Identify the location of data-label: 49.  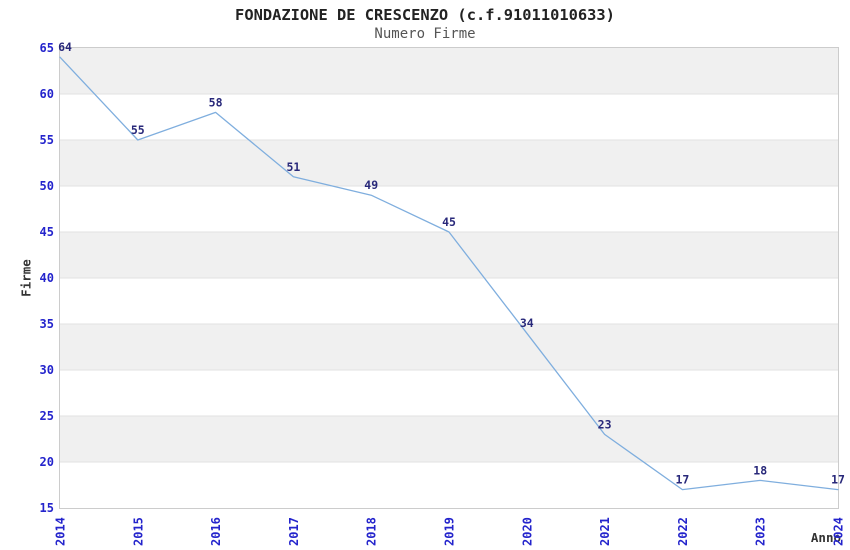
(371, 185).